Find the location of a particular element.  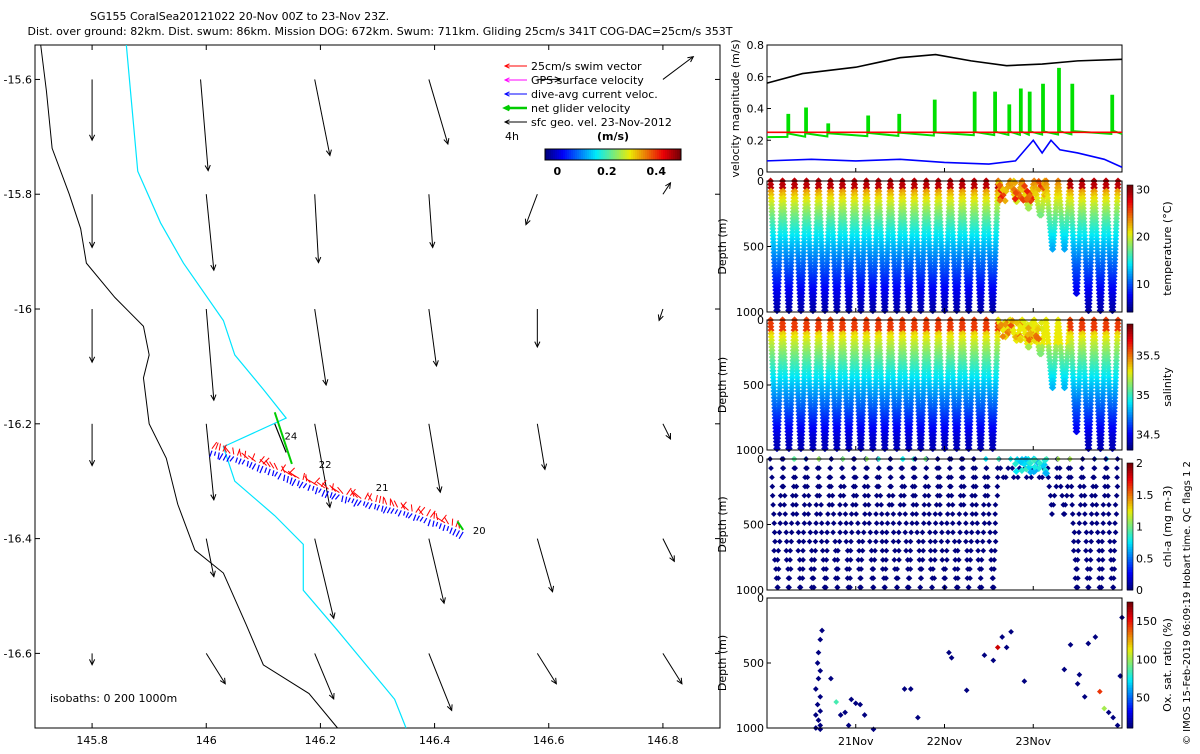

colorbar-tick-label: 35 is located at coordinates (1143, 395).